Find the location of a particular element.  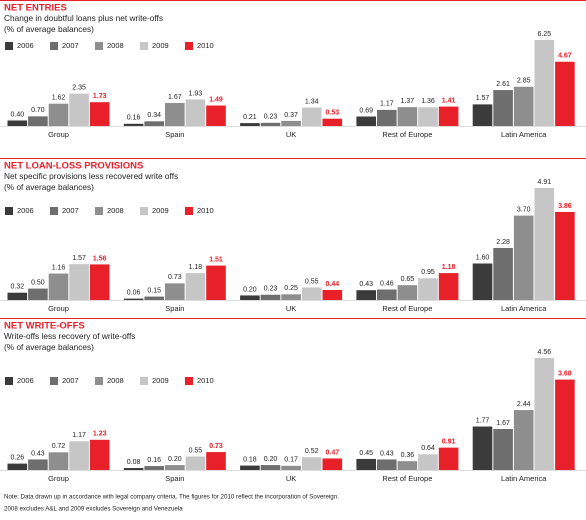

value-label: 1.67 is located at coordinates (175, 97).